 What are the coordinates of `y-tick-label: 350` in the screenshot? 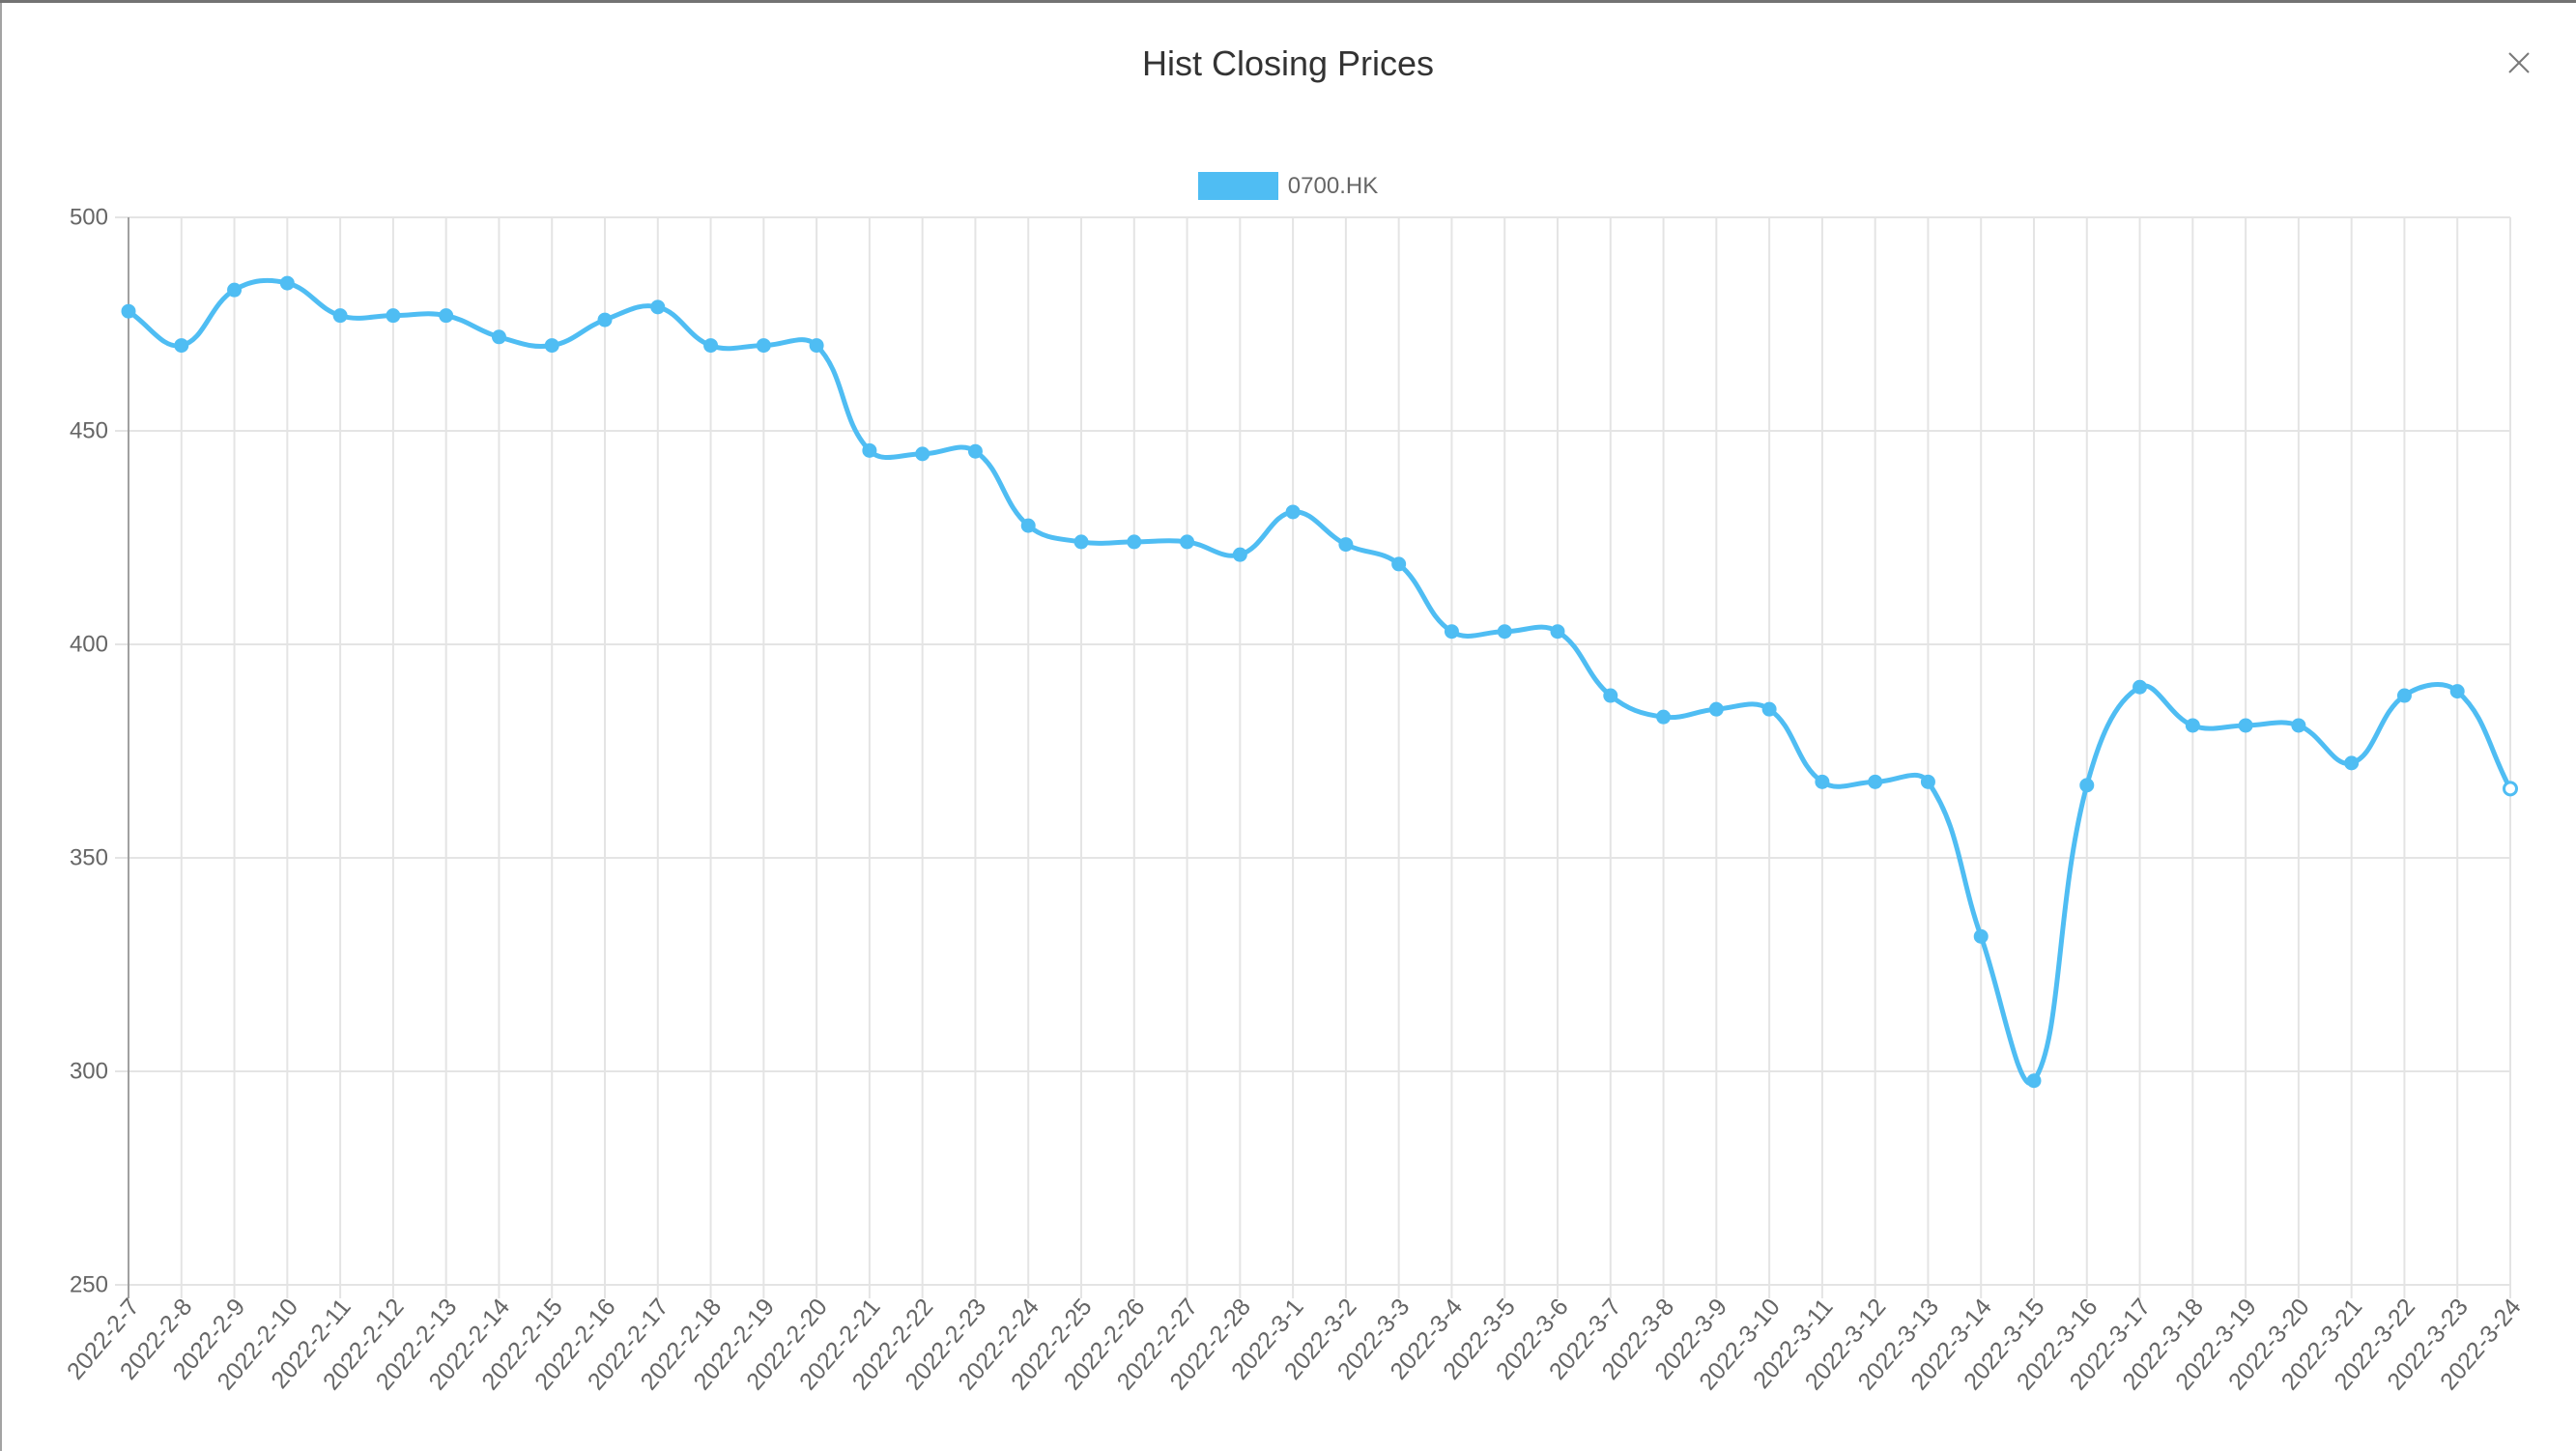 It's located at (89, 858).